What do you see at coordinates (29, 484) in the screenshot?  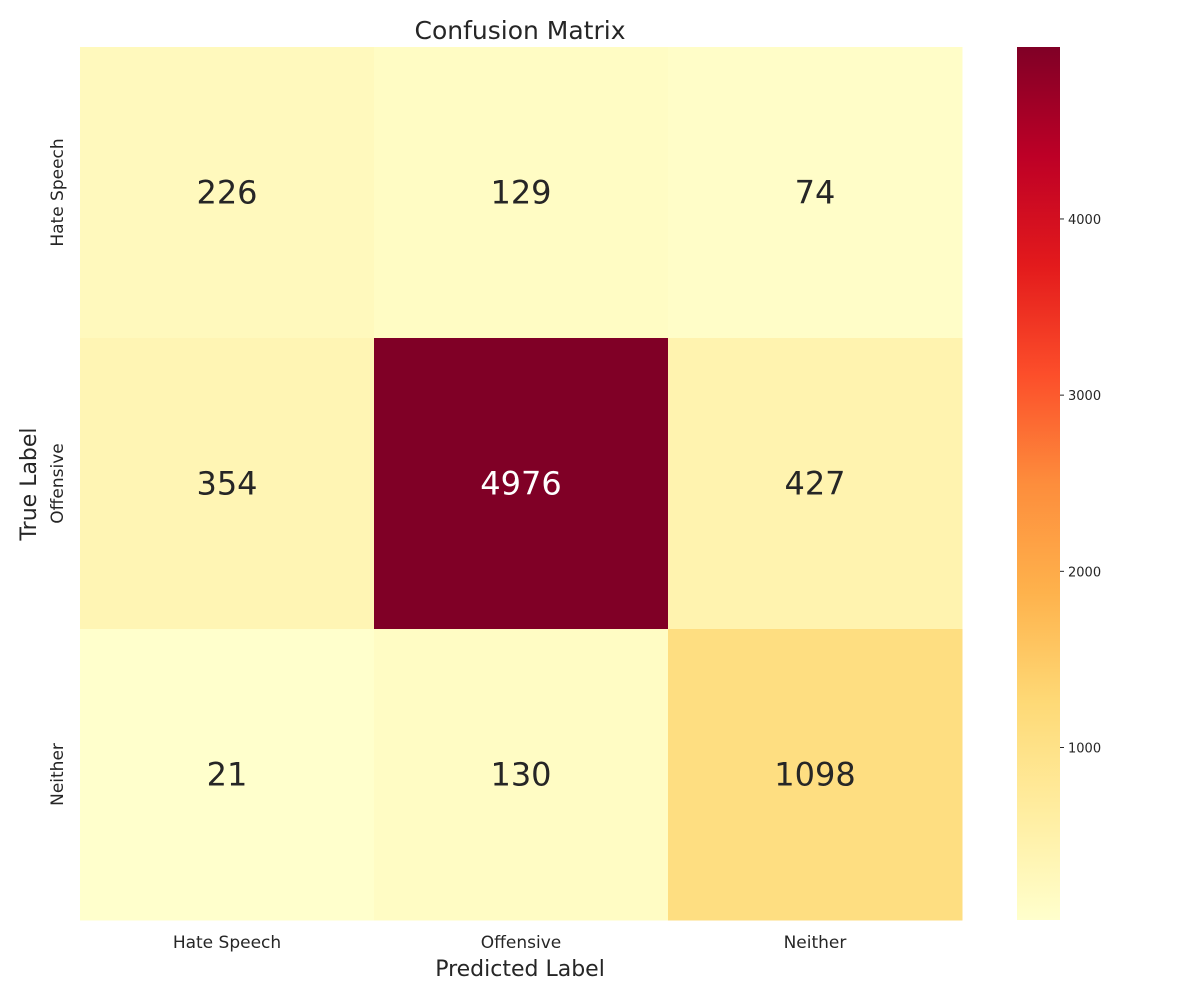 I see `y-axis-label: True Label` at bounding box center [29, 484].